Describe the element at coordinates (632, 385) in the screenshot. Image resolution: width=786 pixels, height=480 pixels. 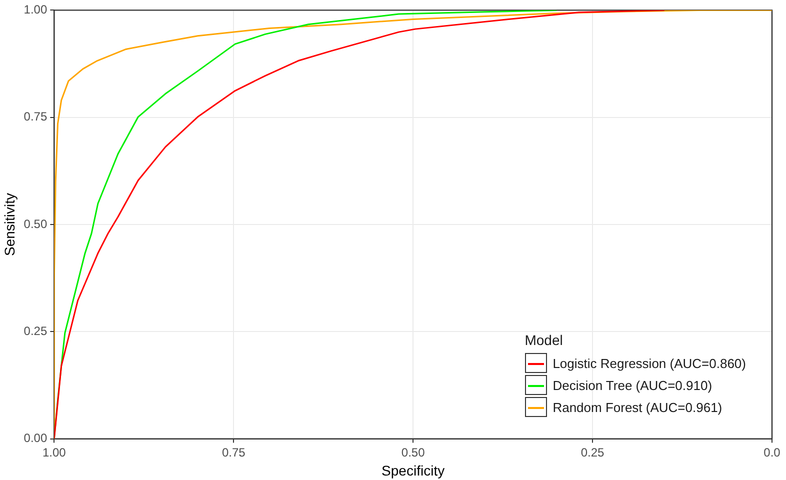
I see `legend-label: Decision Tree (AUC=0.910)` at that location.